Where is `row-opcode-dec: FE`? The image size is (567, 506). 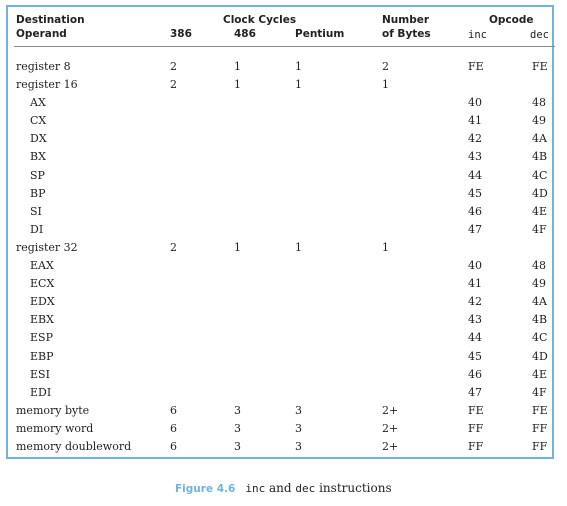 row-opcode-dec: FE is located at coordinates (540, 410).